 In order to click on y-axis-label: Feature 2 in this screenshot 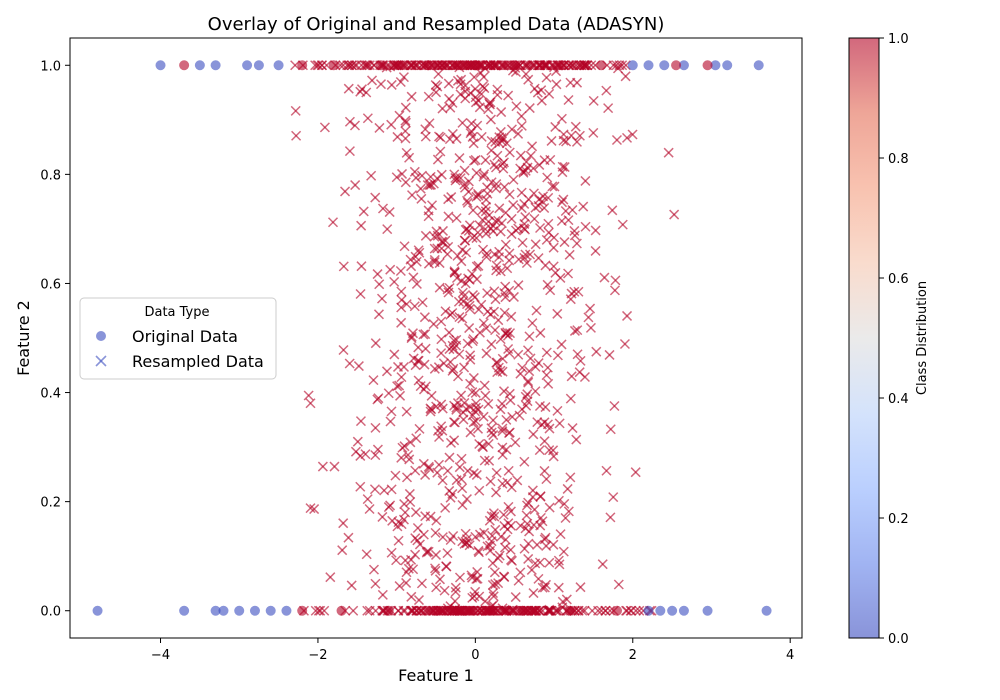, I will do `click(23, 338)`.